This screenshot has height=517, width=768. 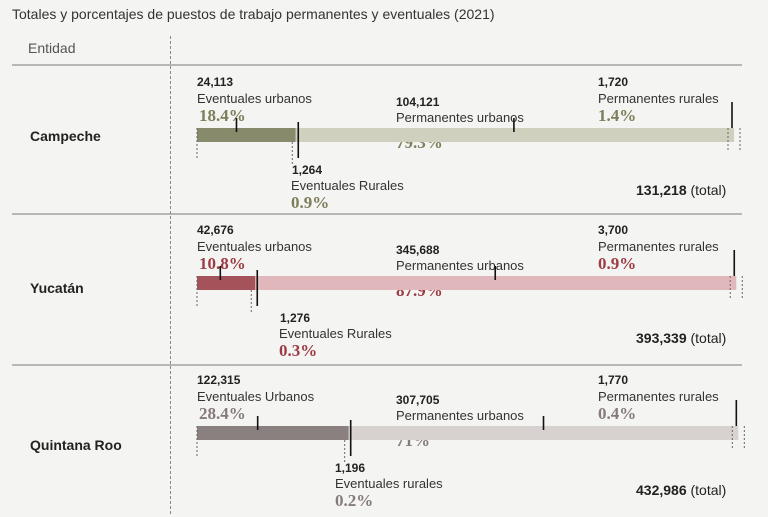 I want to click on total-label: 393,339 (total), so click(x=681, y=338).